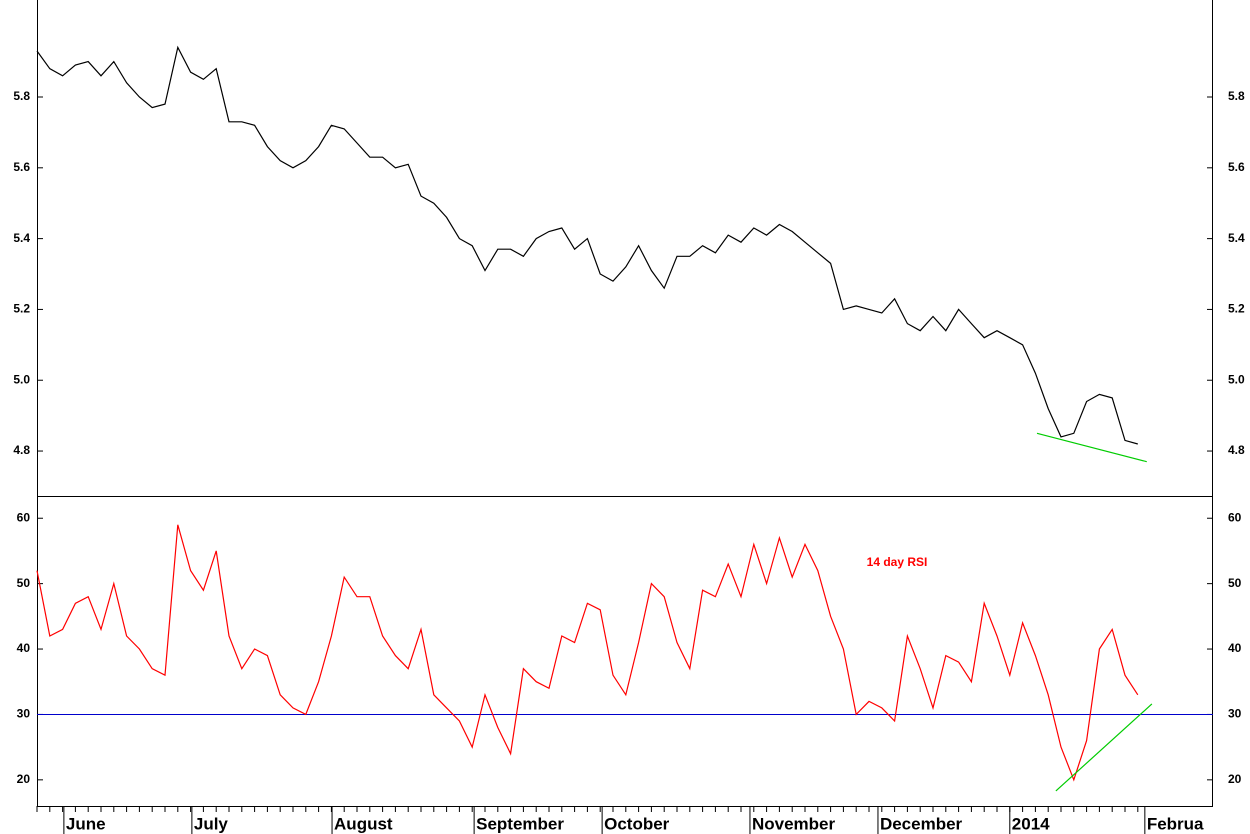  Describe the element at coordinates (24, 583) in the screenshot. I see `y-tick-label: 50` at that location.